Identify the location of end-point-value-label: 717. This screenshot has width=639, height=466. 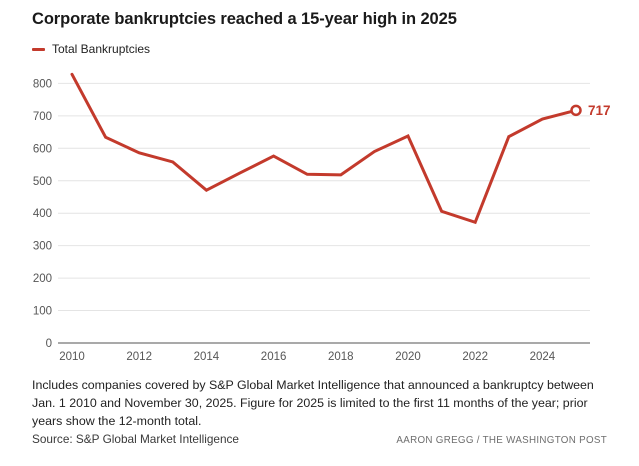
(599, 110).